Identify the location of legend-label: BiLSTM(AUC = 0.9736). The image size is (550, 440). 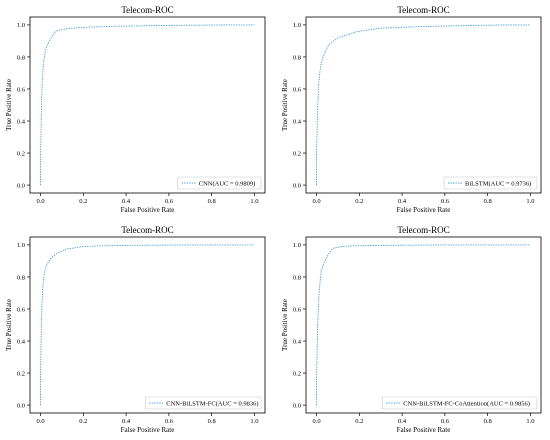
(498, 183).